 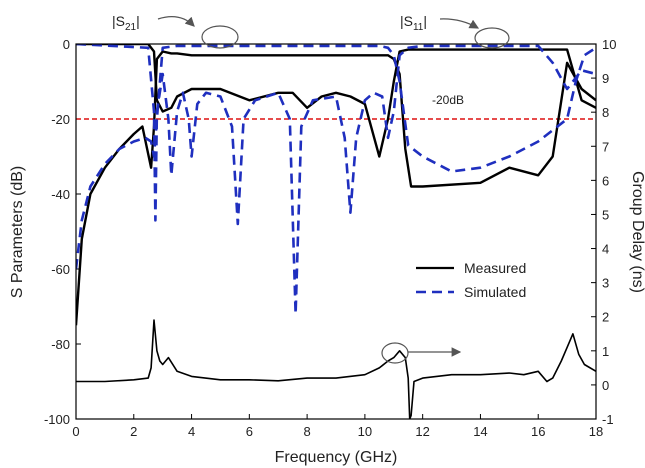 I want to click on right-y-tick-label: 2, so click(x=605, y=317).